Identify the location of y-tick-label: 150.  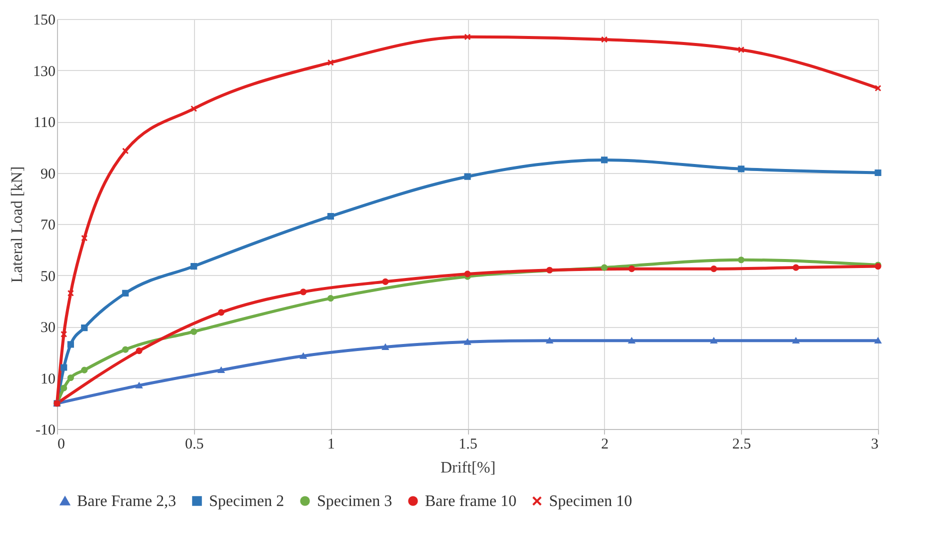
(44, 20).